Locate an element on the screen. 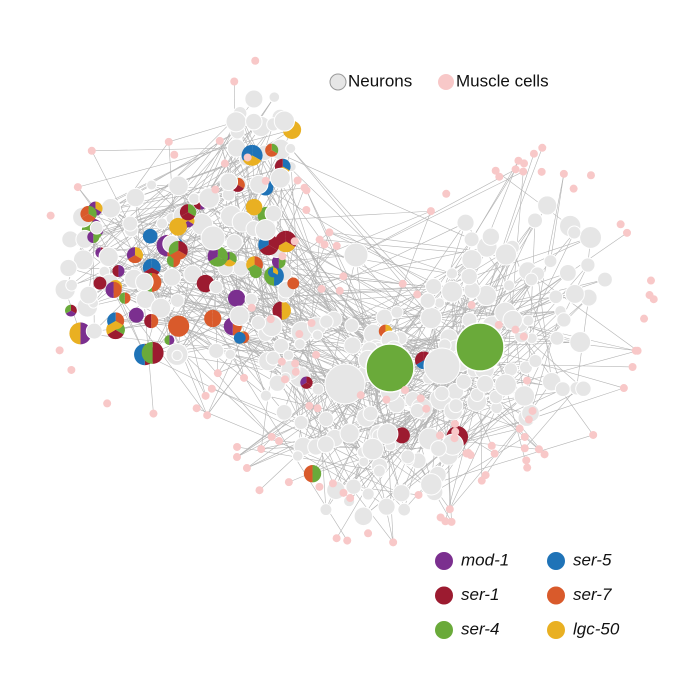 The width and height of the screenshot is (700, 700). legend-label: ser-5 is located at coordinates (592, 559).